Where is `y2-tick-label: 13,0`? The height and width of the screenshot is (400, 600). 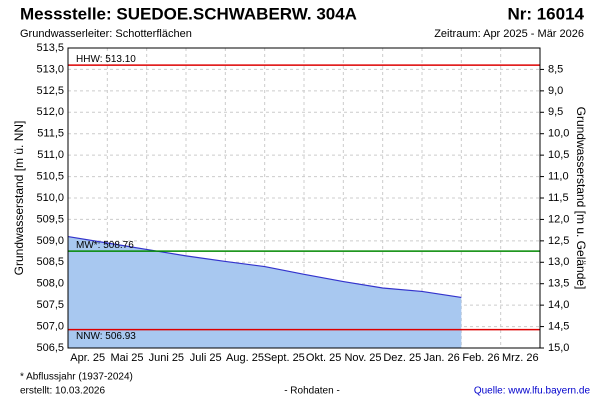 y2-tick-label: 13,0 is located at coordinates (558, 262).